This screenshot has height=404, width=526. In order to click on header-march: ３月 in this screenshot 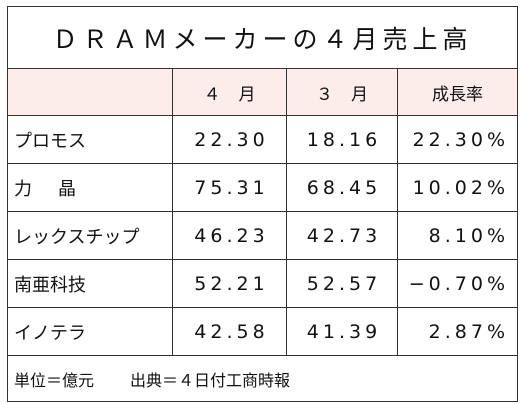, I will do `click(342, 92)`.